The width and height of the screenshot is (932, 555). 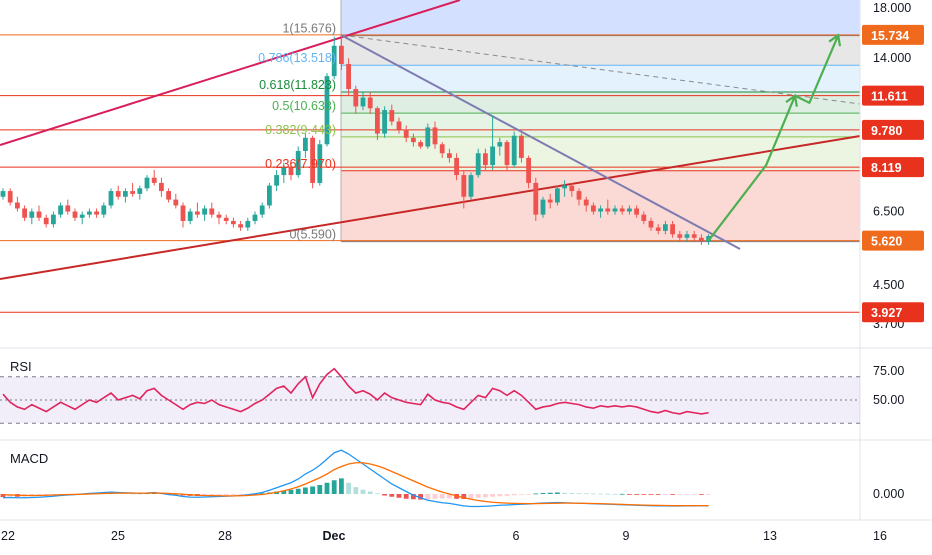 What do you see at coordinates (230, 73) in the screenshot?
I see `upper-channel-trendline` at bounding box center [230, 73].